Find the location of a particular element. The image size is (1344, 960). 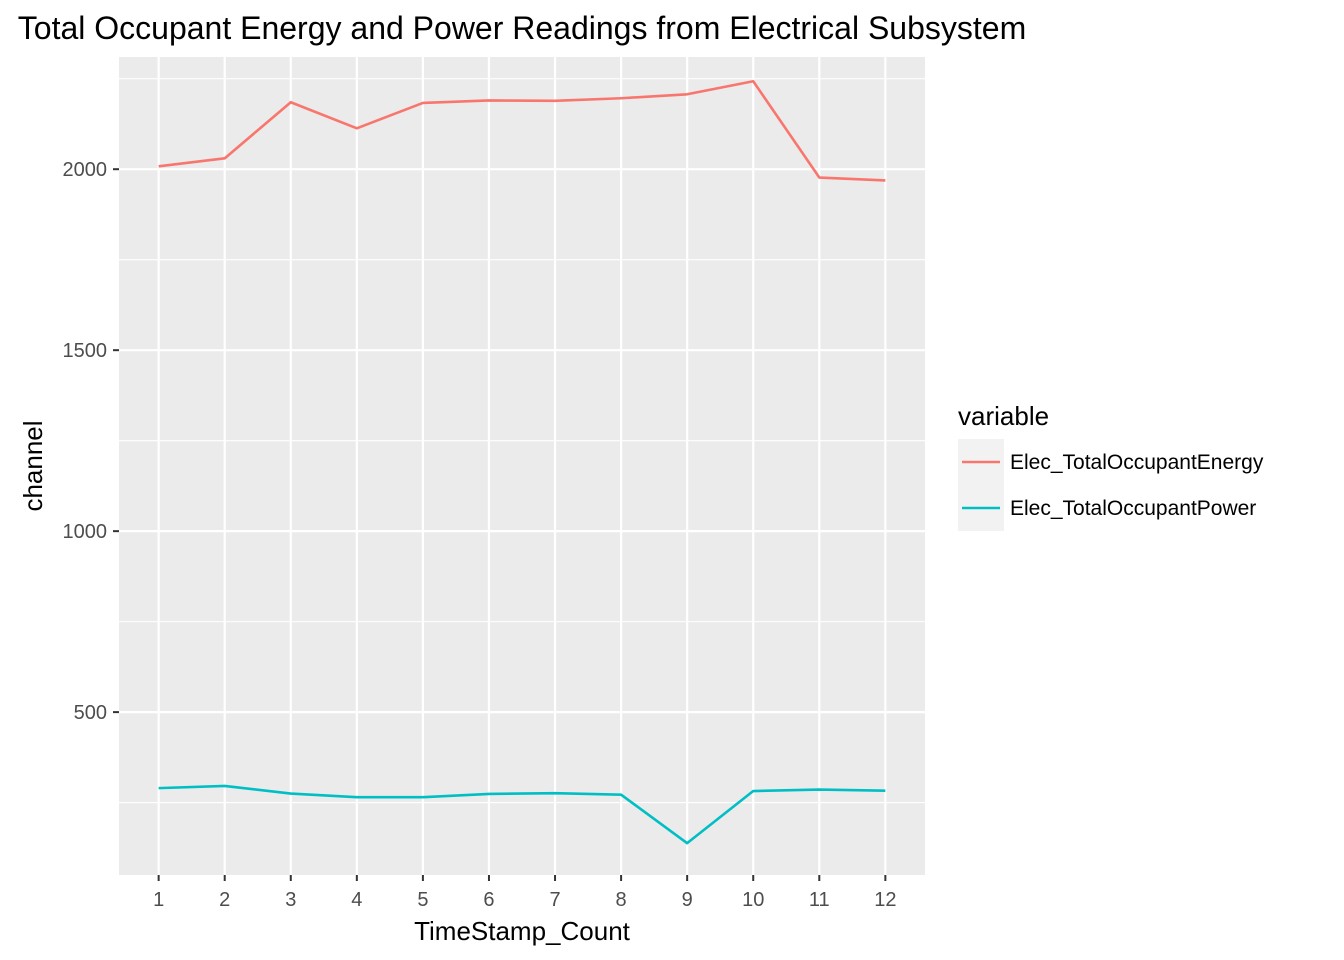

x-tick-label: 1 is located at coordinates (158, 900).